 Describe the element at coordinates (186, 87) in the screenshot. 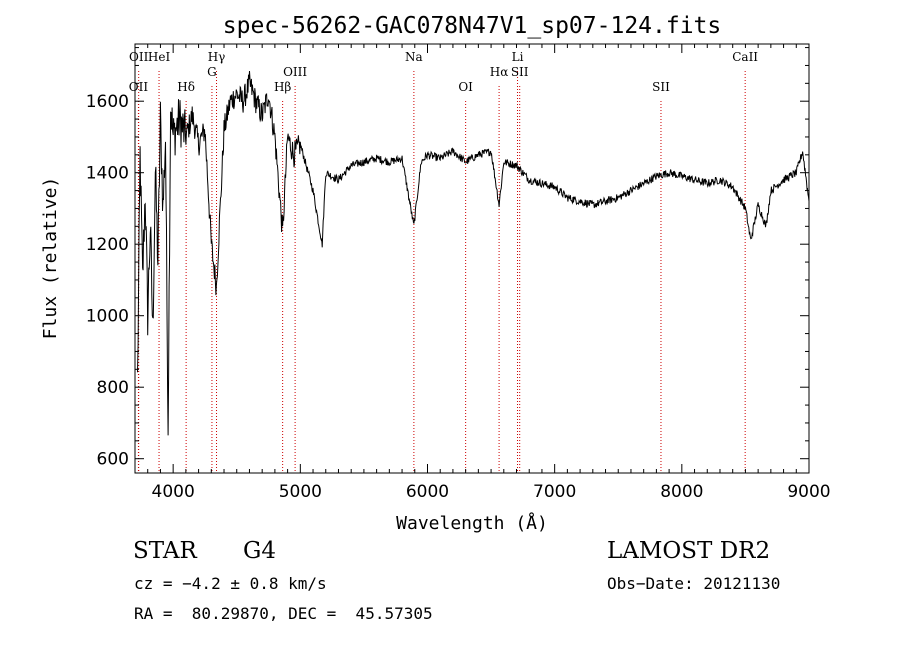

I see `spectral-line-label-3: Hδ` at that location.